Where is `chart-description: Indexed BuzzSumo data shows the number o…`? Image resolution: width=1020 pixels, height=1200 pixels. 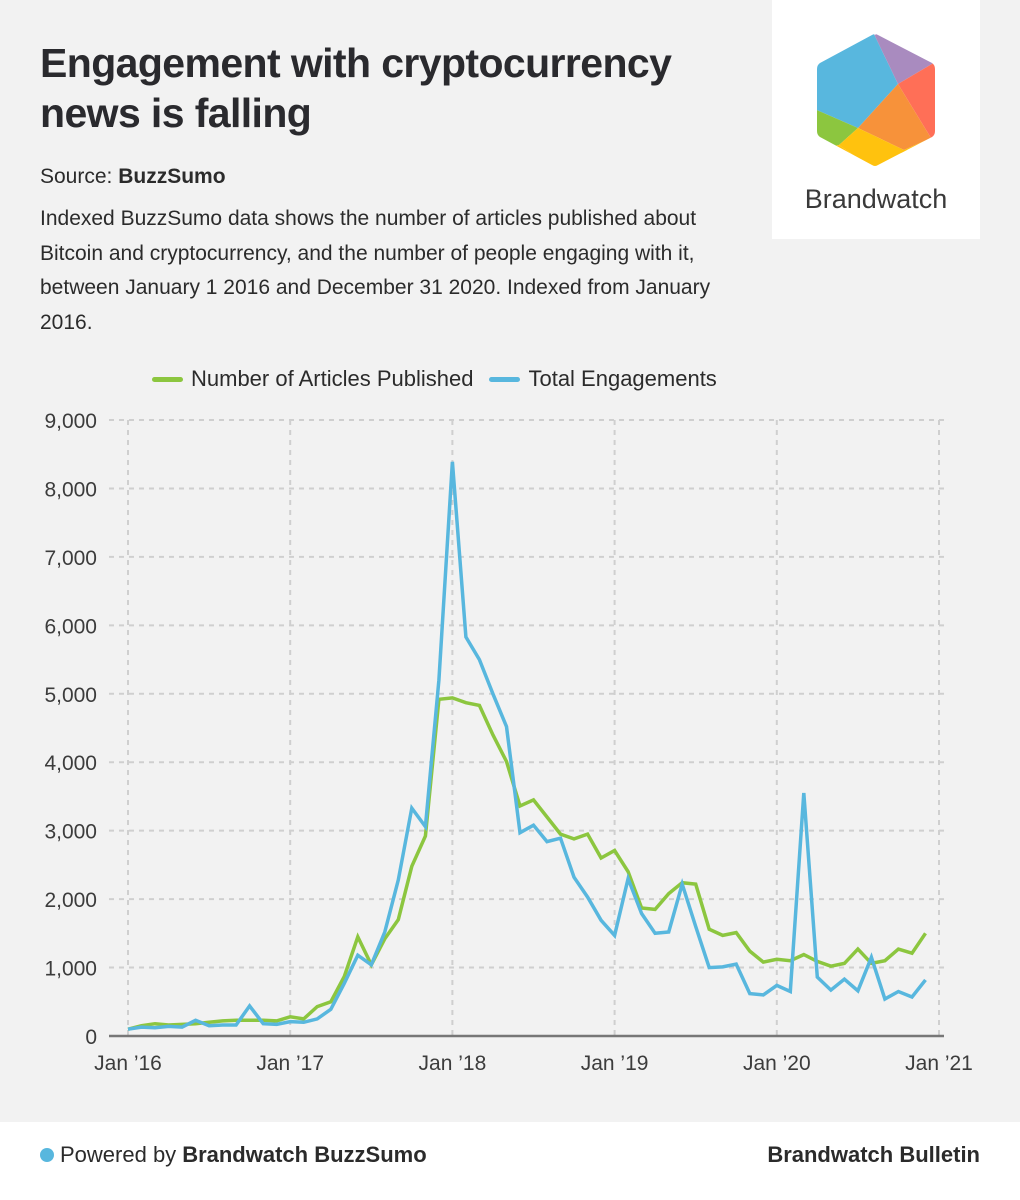 chart-description: Indexed BuzzSumo data shows the number o… is located at coordinates (375, 270).